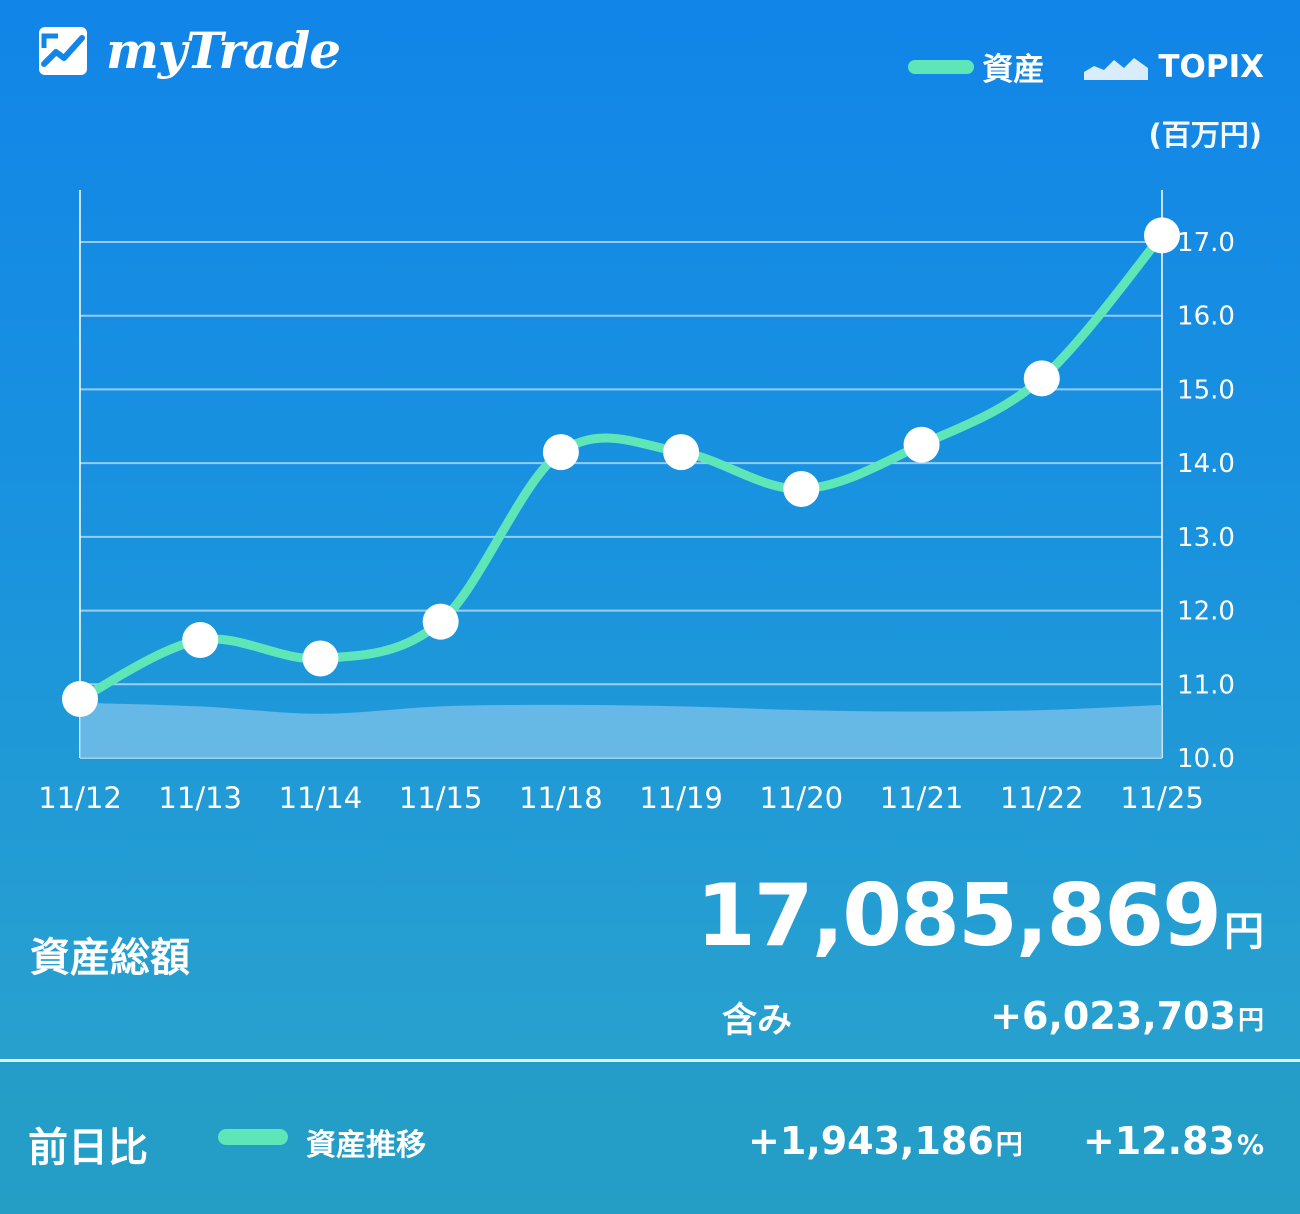 The height and width of the screenshot is (1214, 1300). I want to click on daily-change-value: +1,943,186 円, so click(885, 1141).